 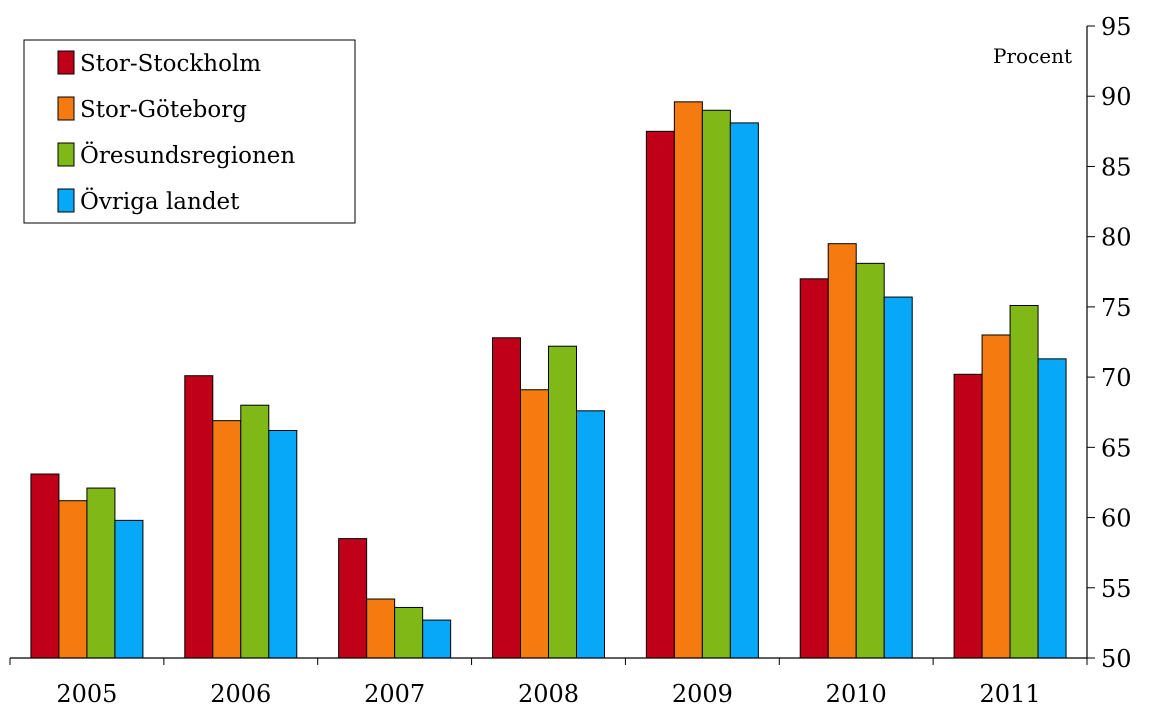 What do you see at coordinates (1116, 167) in the screenshot?
I see `y-tick-label-85: 85` at bounding box center [1116, 167].